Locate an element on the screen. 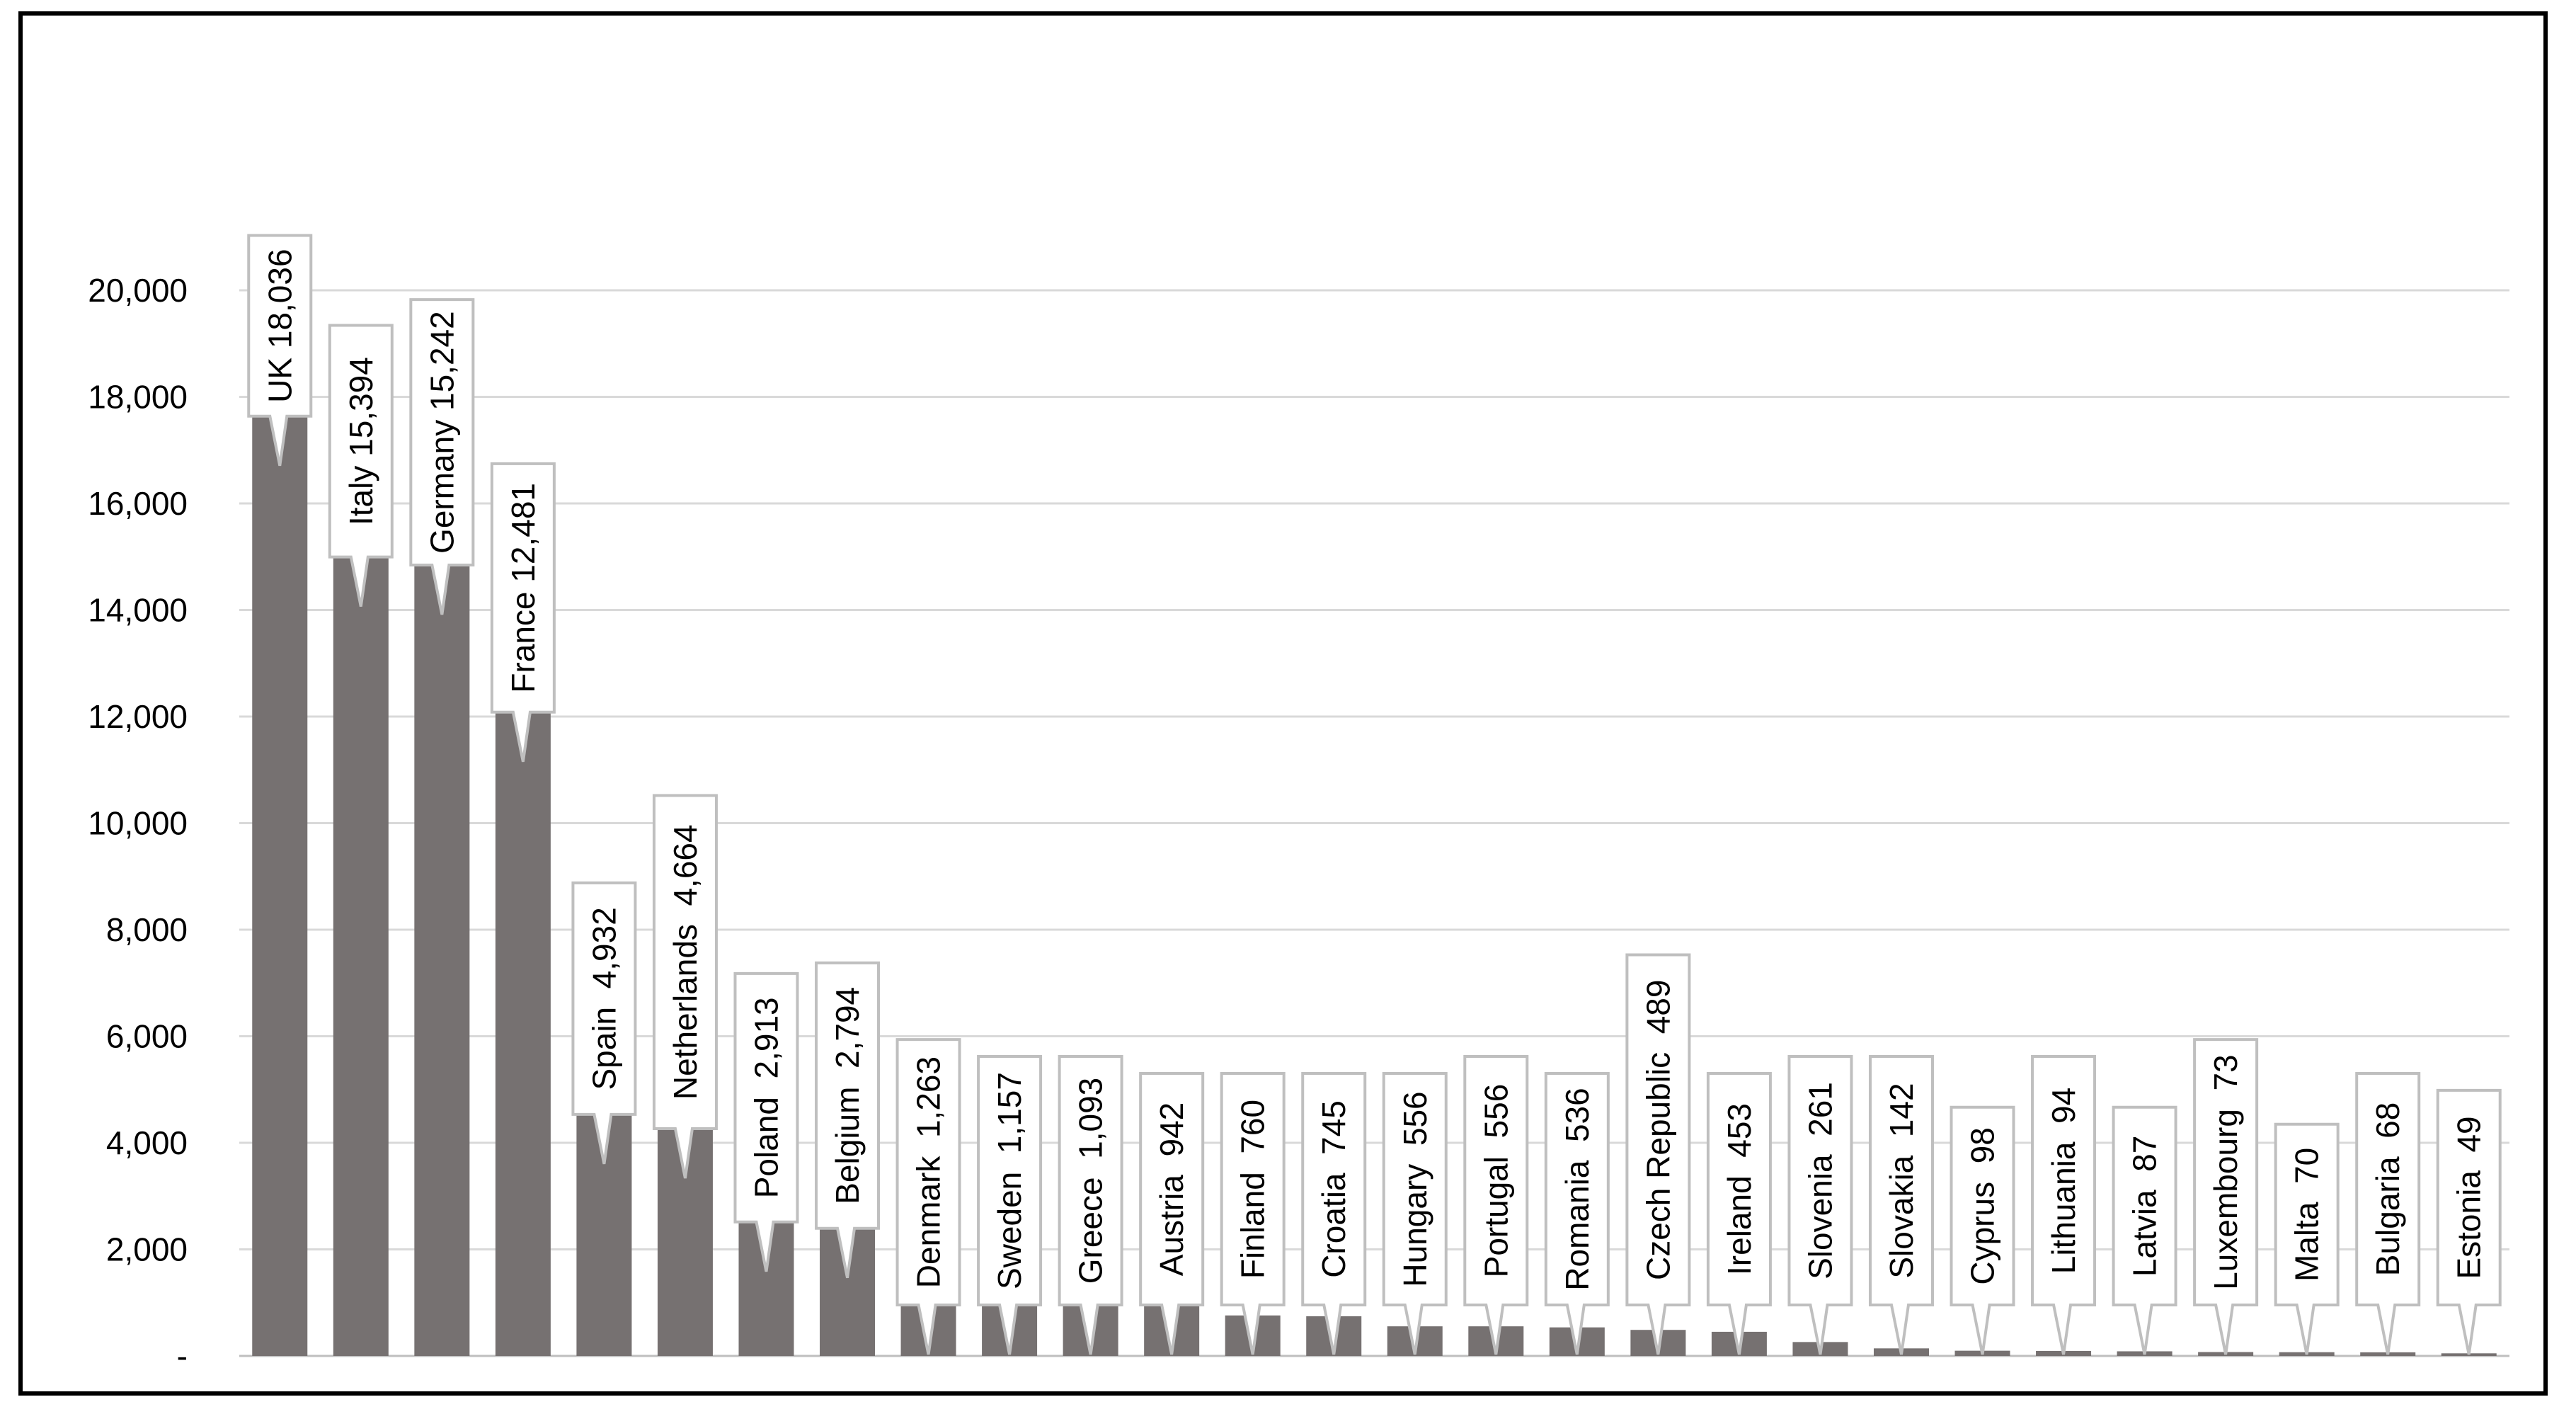 The height and width of the screenshot is (1414, 2576). data-label: Bulgaria 68 is located at coordinates (2387, 1189).